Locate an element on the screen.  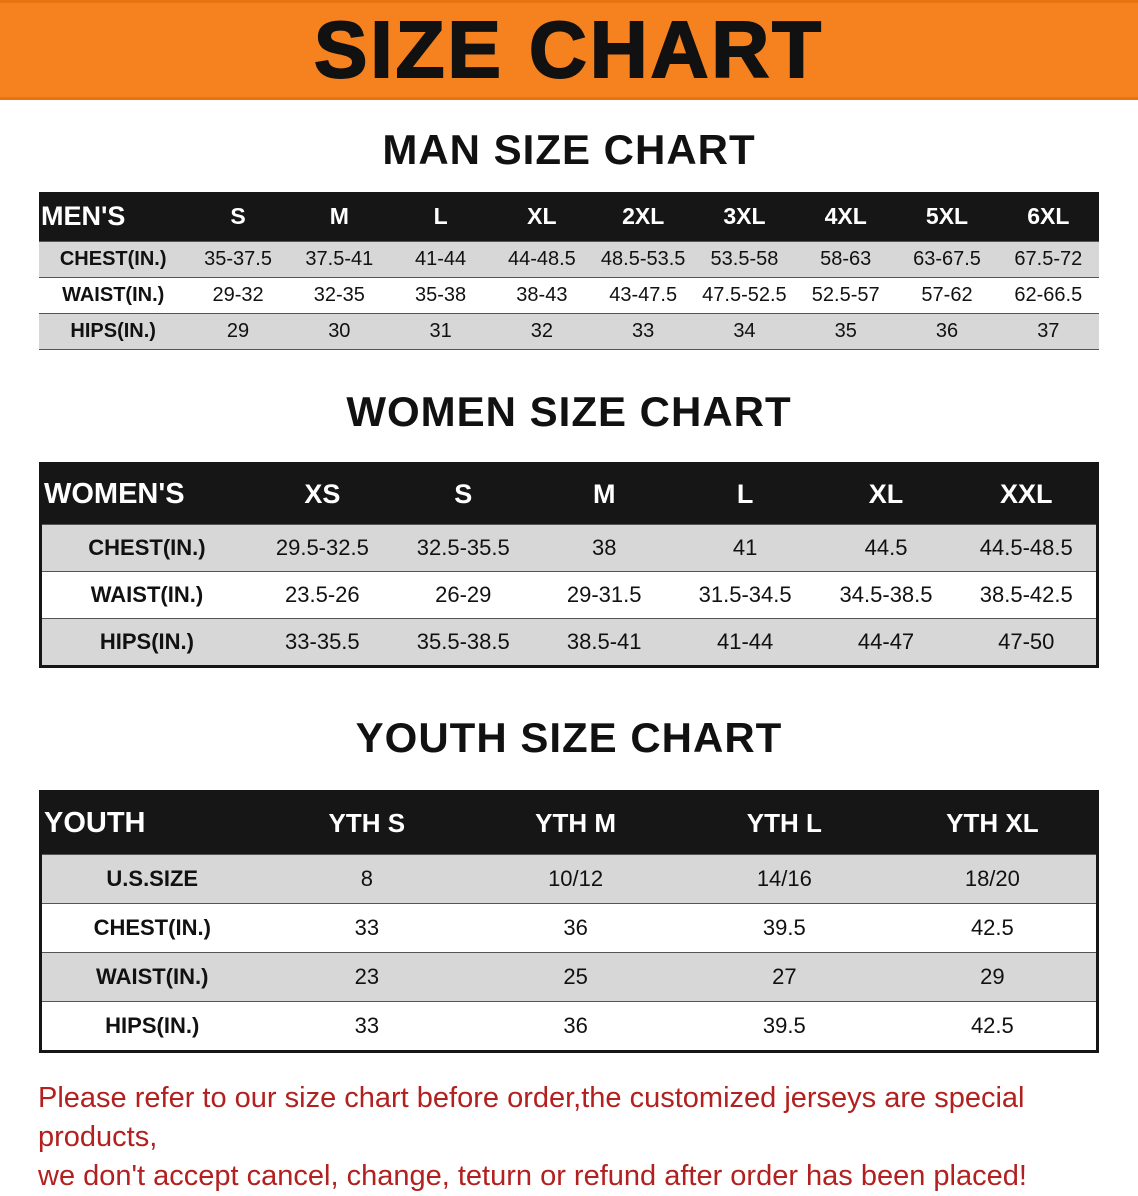
value-cell: 52.5-57 is located at coordinates (845, 295).